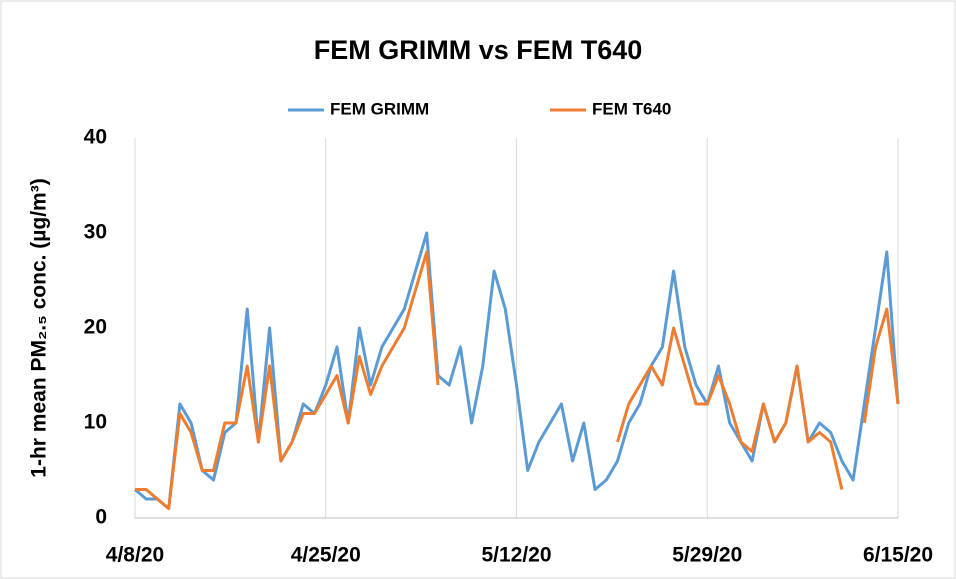  What do you see at coordinates (326, 555) in the screenshot?
I see `x-tick-label: 4/25/20` at bounding box center [326, 555].